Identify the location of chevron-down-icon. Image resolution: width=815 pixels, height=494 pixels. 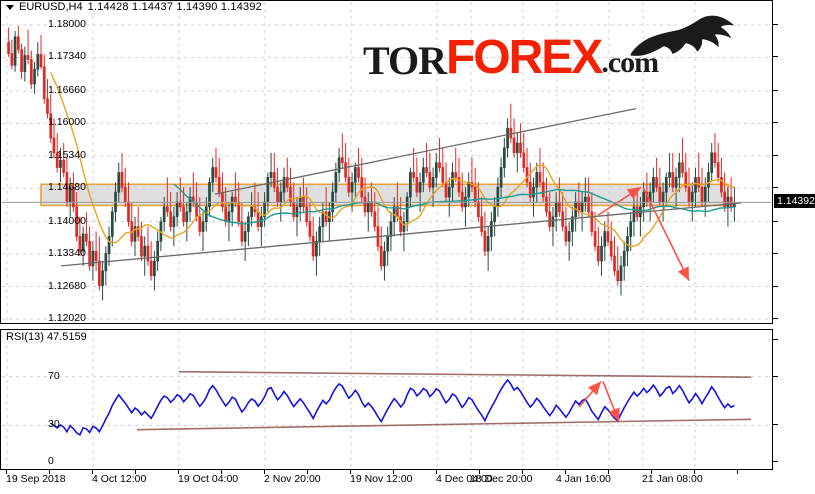
(10, 7).